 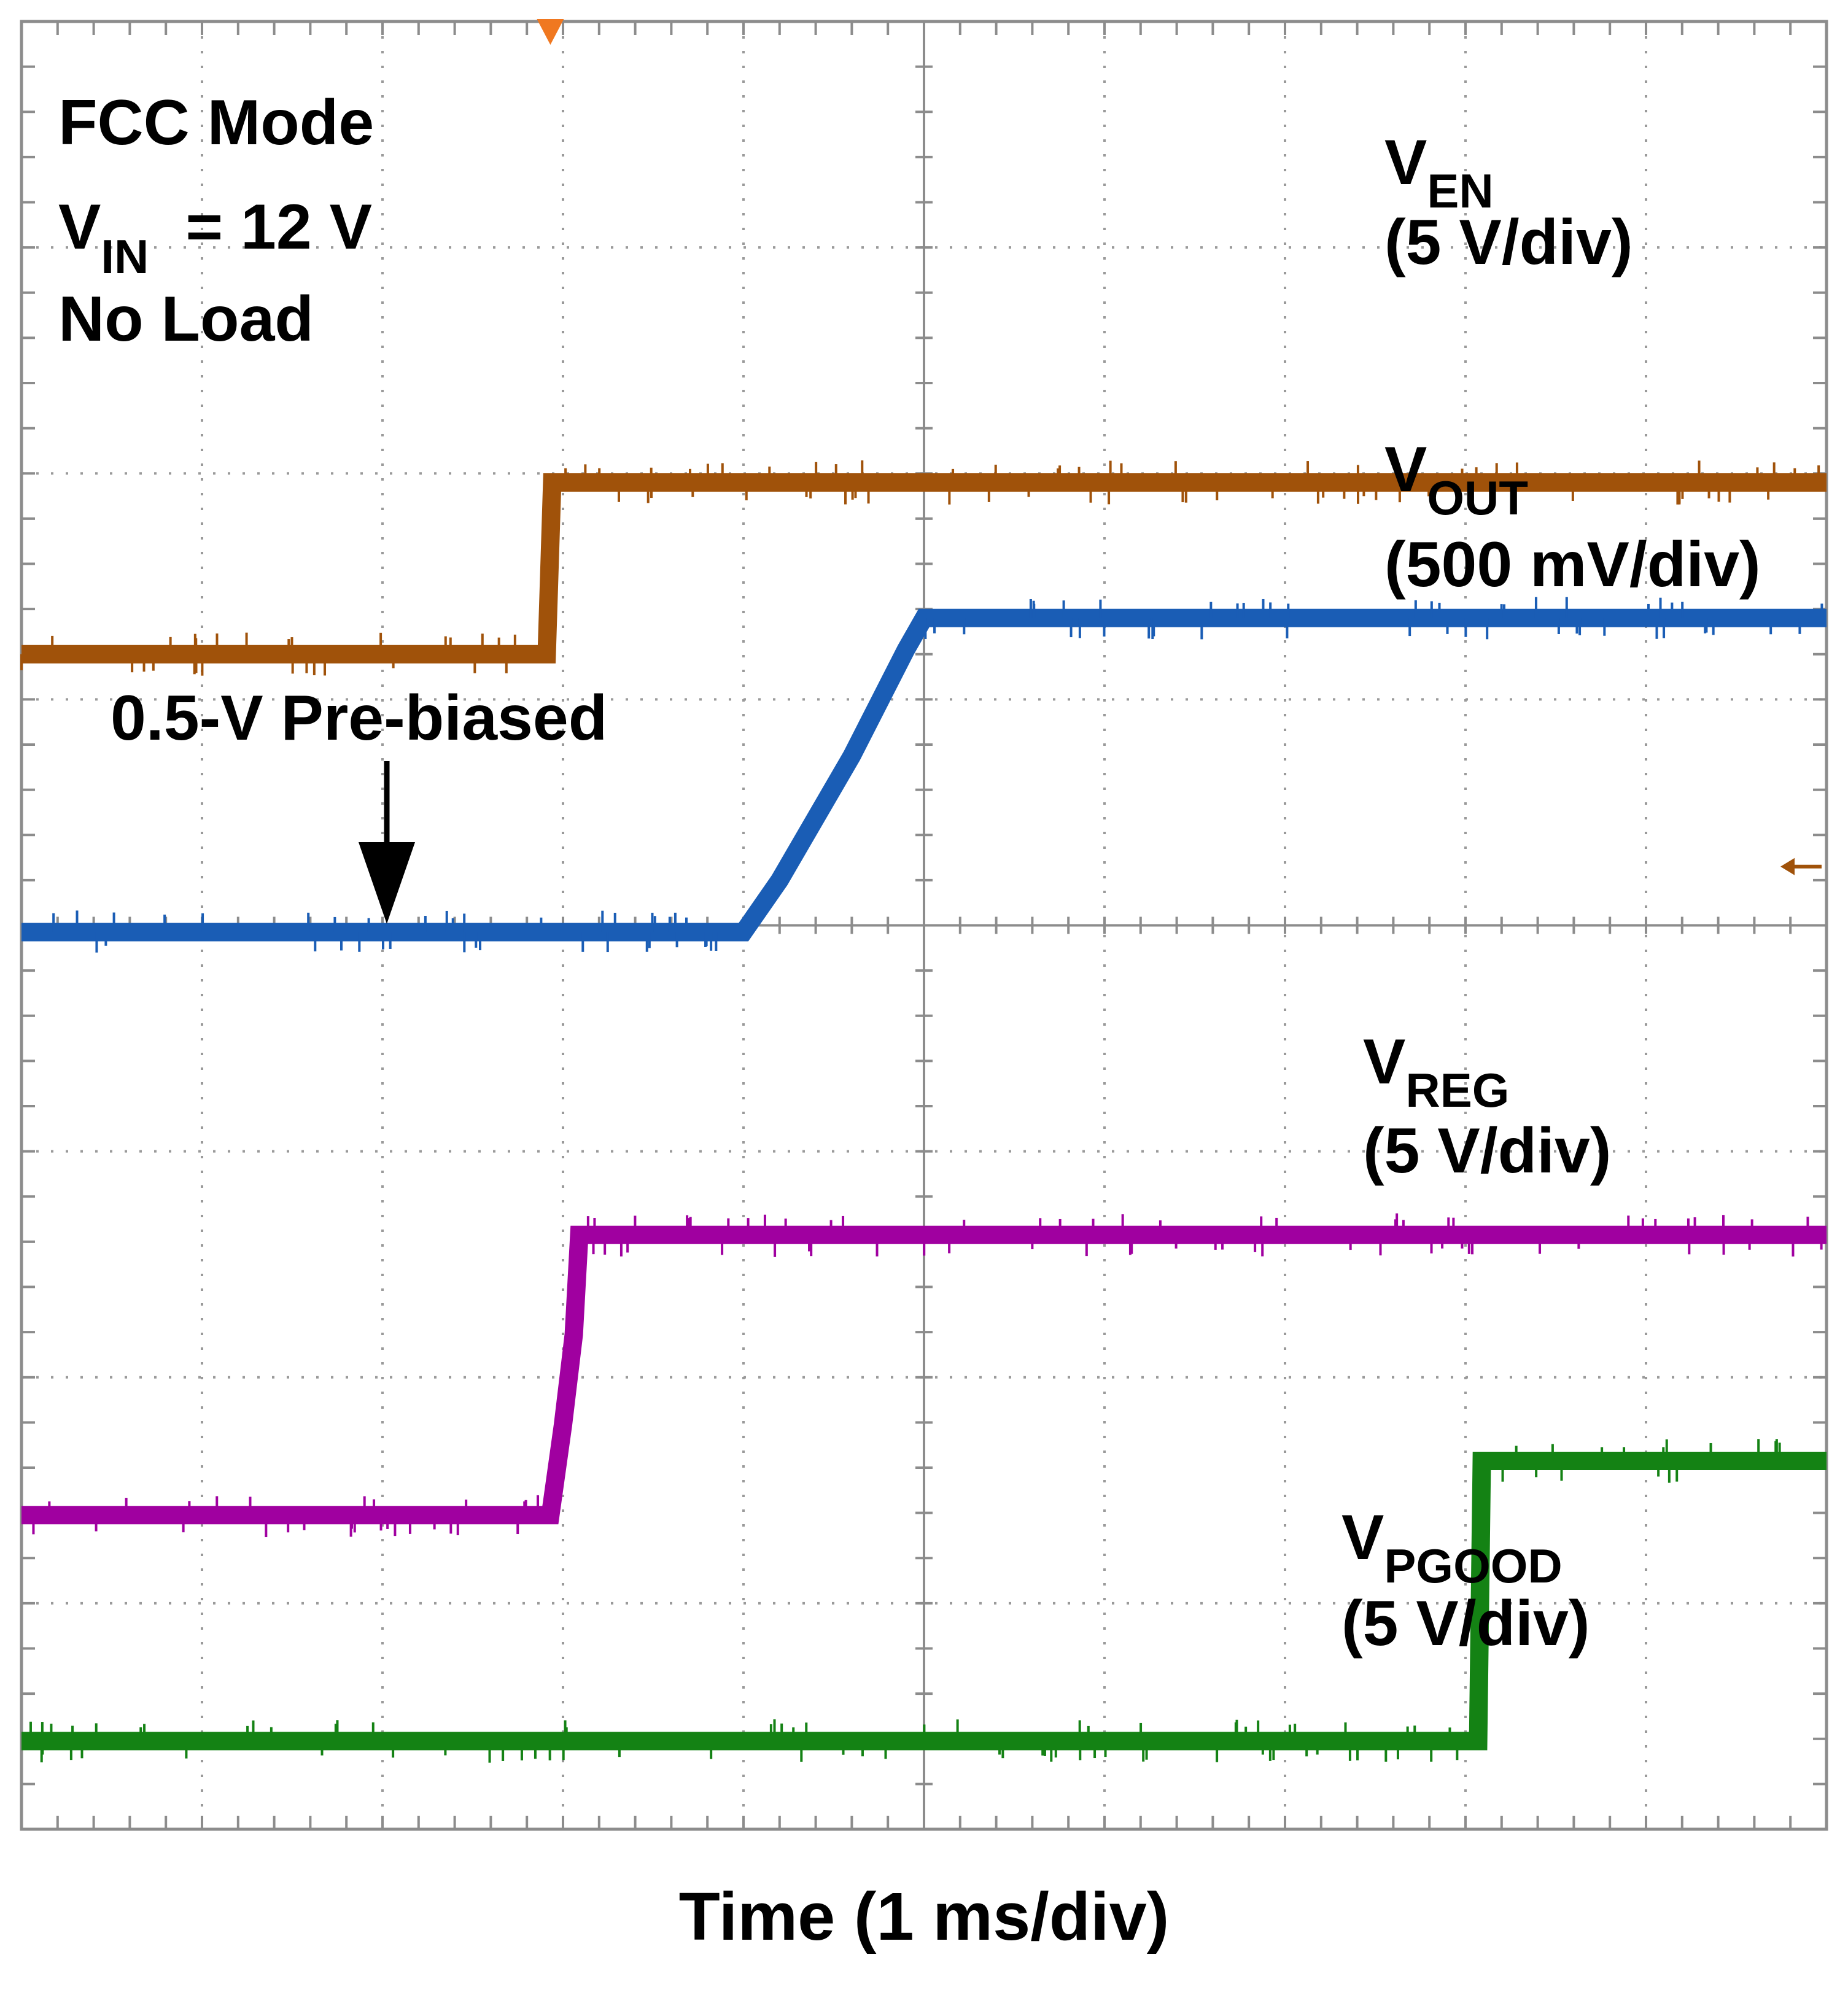 I want to click on load-label: No Load, so click(x=186, y=320).